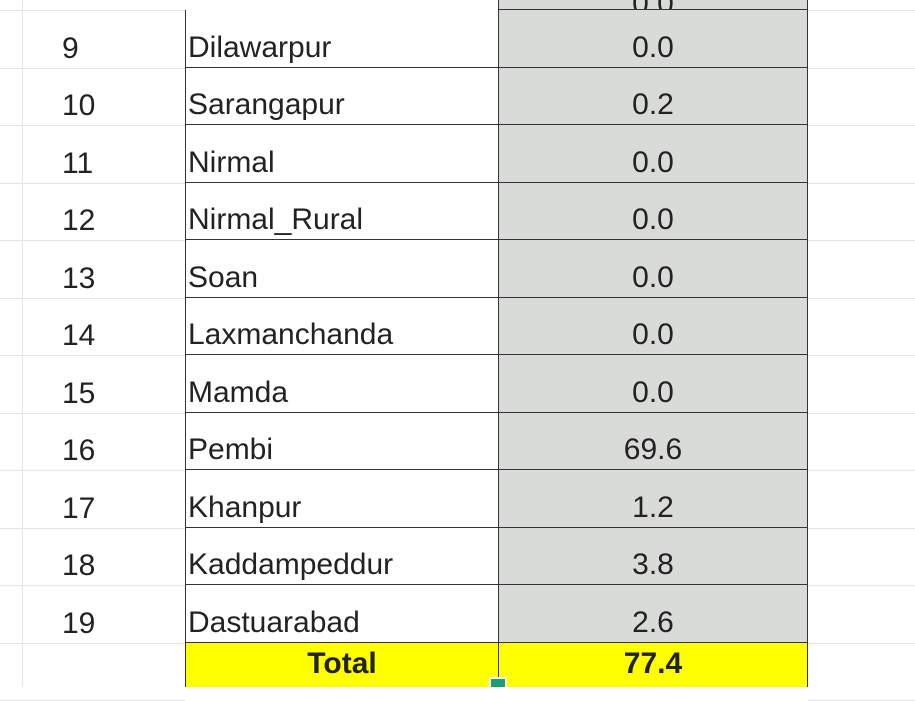 Image resolution: width=915 pixels, height=701 pixels. Describe the element at coordinates (653, 441) in the screenshot. I see `cell-value: 69.6` at that location.